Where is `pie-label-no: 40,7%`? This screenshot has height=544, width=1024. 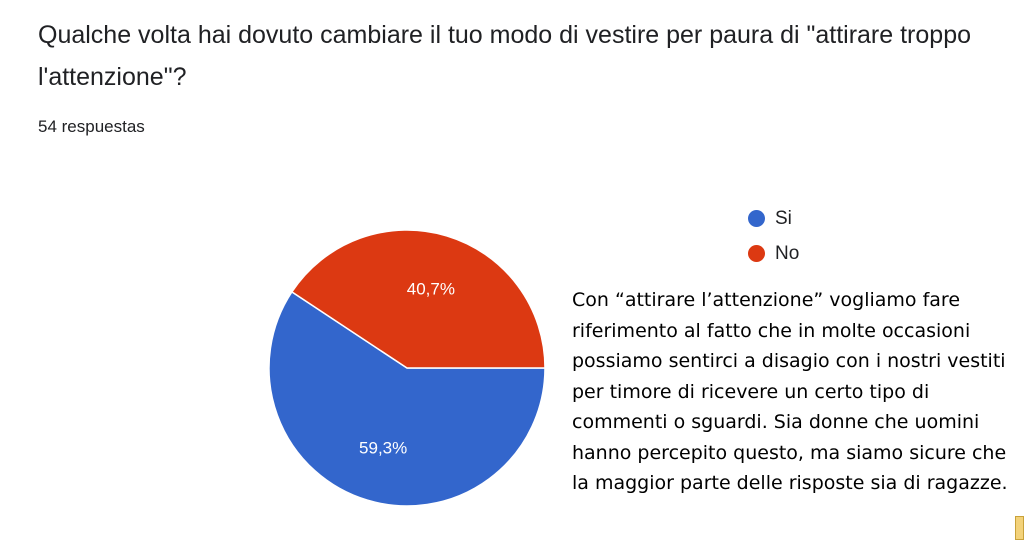 pie-label-no: 40,7% is located at coordinates (431, 289).